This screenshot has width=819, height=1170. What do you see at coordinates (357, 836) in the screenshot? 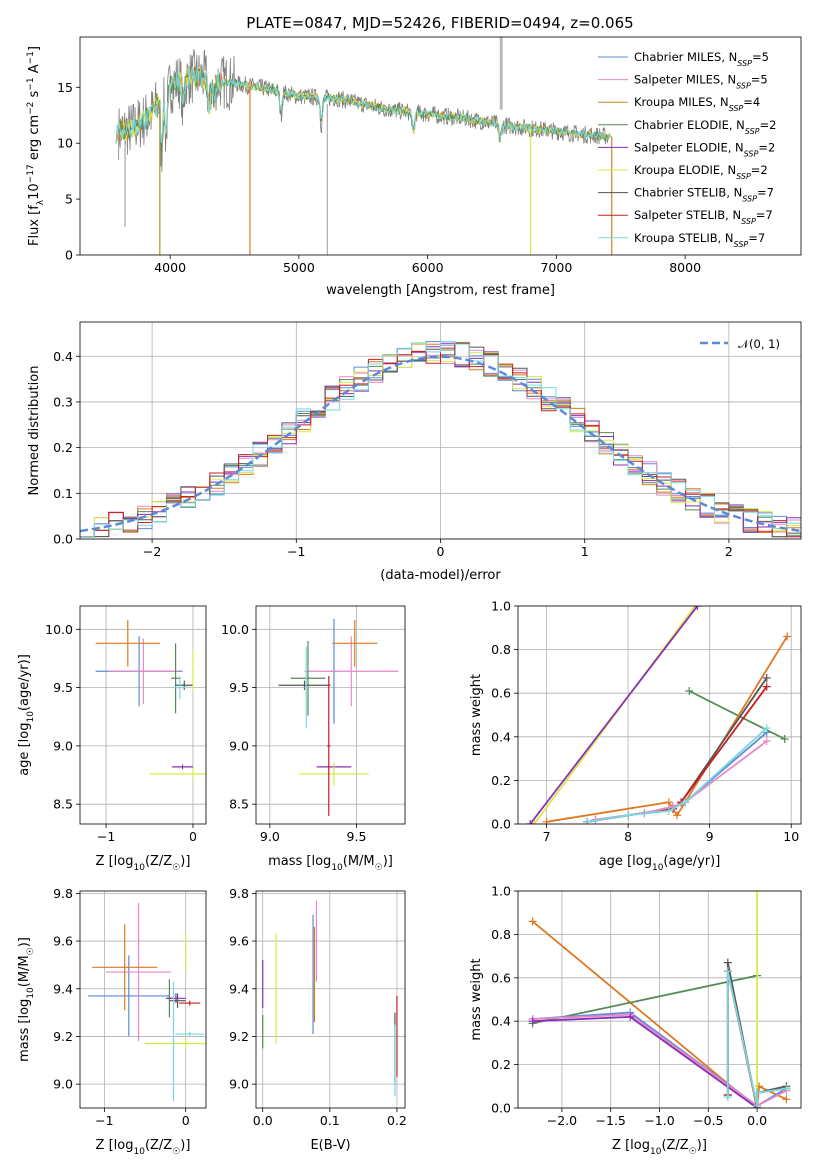
I see `x-tick-label: 9.5` at bounding box center [357, 836].